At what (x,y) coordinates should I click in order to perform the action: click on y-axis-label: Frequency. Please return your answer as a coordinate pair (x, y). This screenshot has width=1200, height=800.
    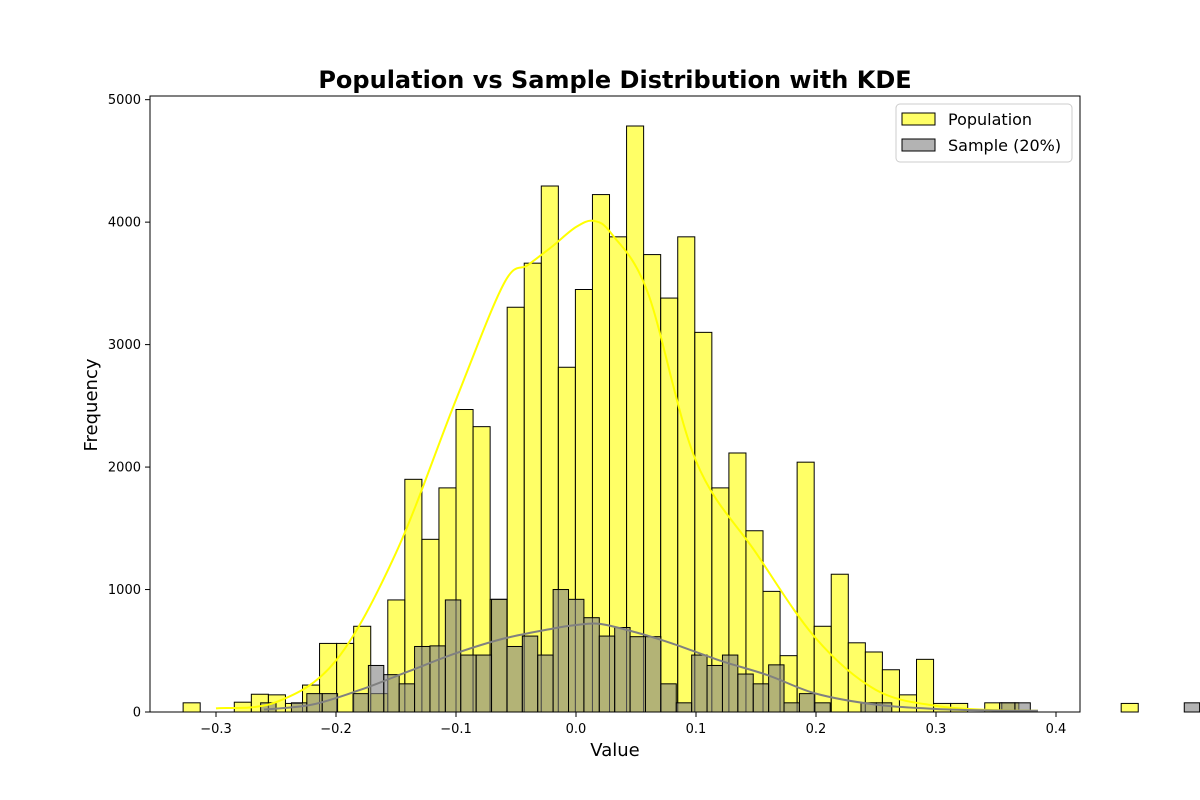
    Looking at the image, I should click on (91, 404).